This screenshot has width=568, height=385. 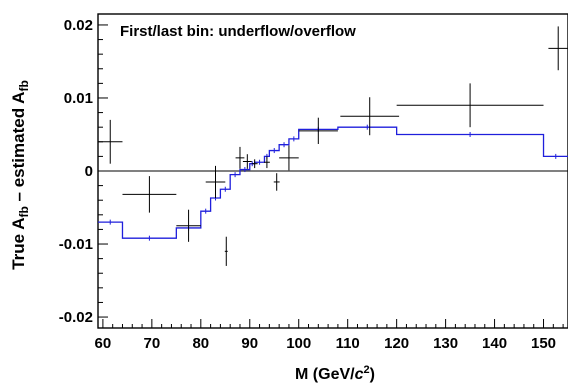 I want to click on x-axis-label-c: c, so click(x=359, y=374).